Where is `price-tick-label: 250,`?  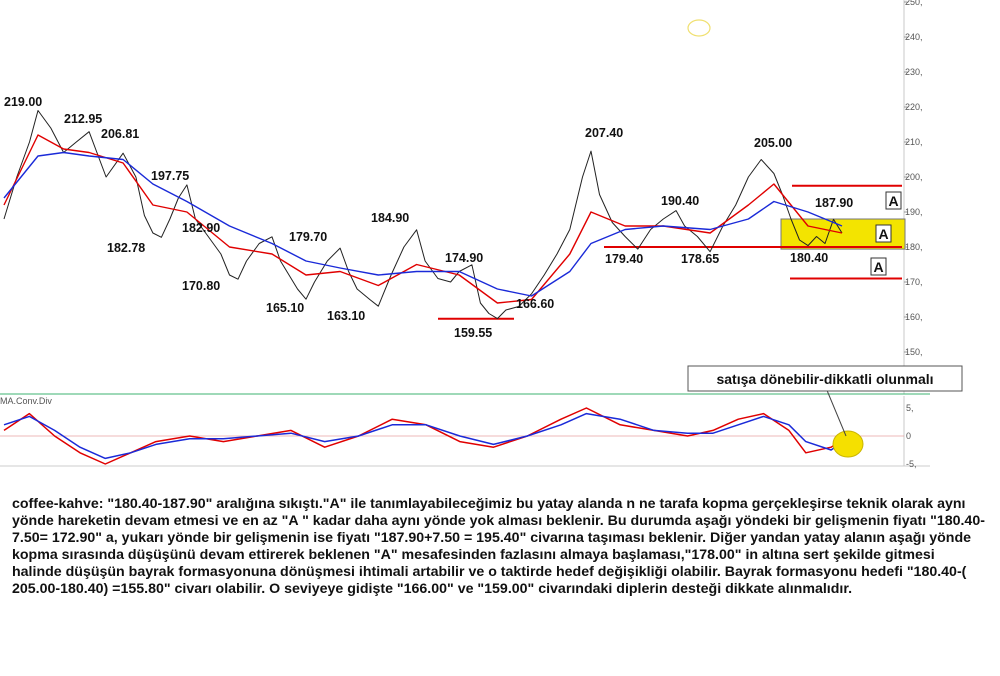
price-tick-label: 250, is located at coordinates (914, 3).